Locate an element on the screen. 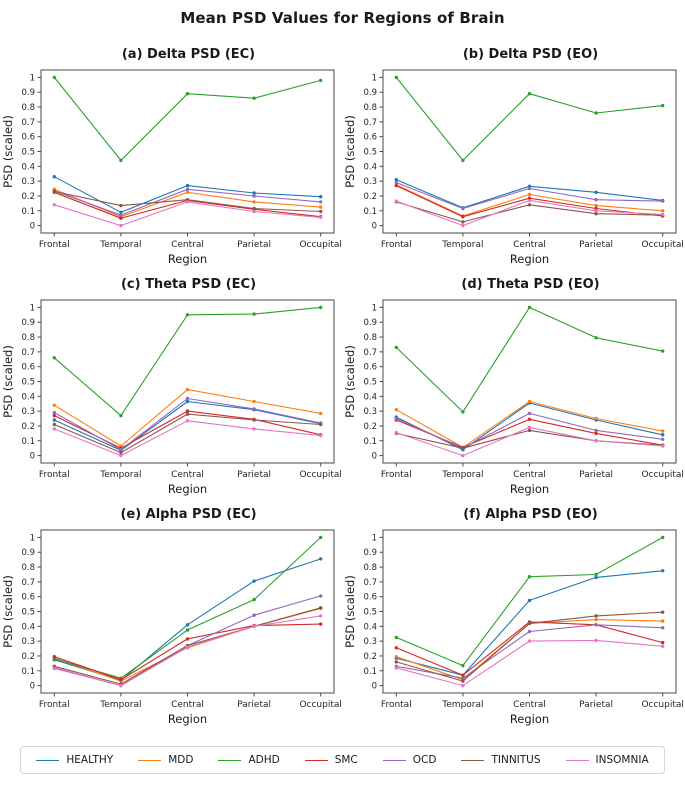 This screenshot has width=685, height=805. line-adhd is located at coordinates (187, 119).